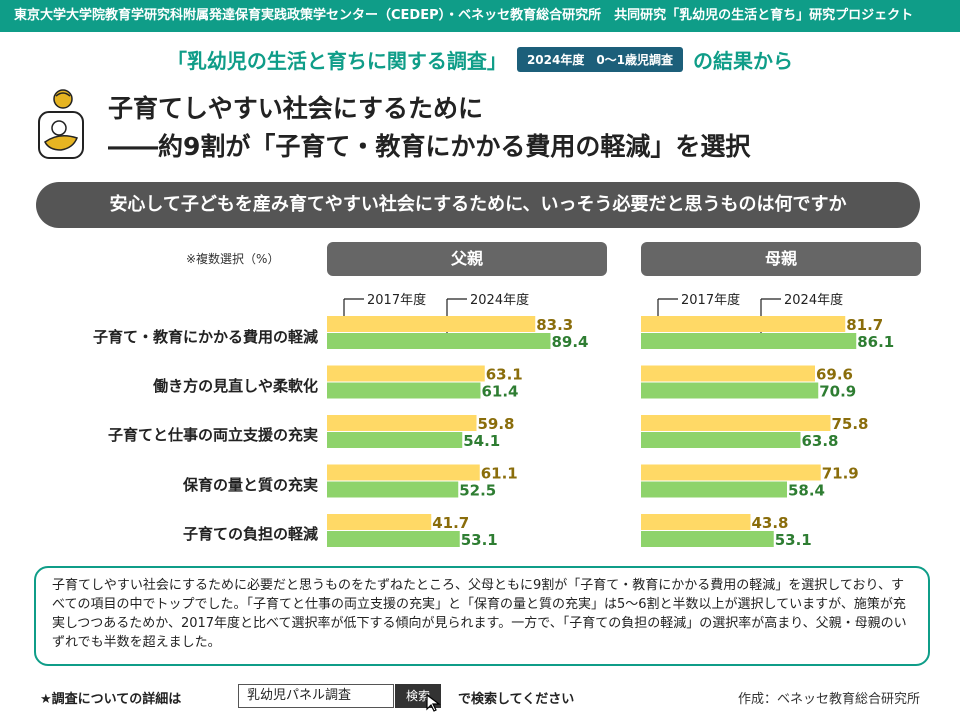  I want to click on data-label: 69.6, so click(834, 375).